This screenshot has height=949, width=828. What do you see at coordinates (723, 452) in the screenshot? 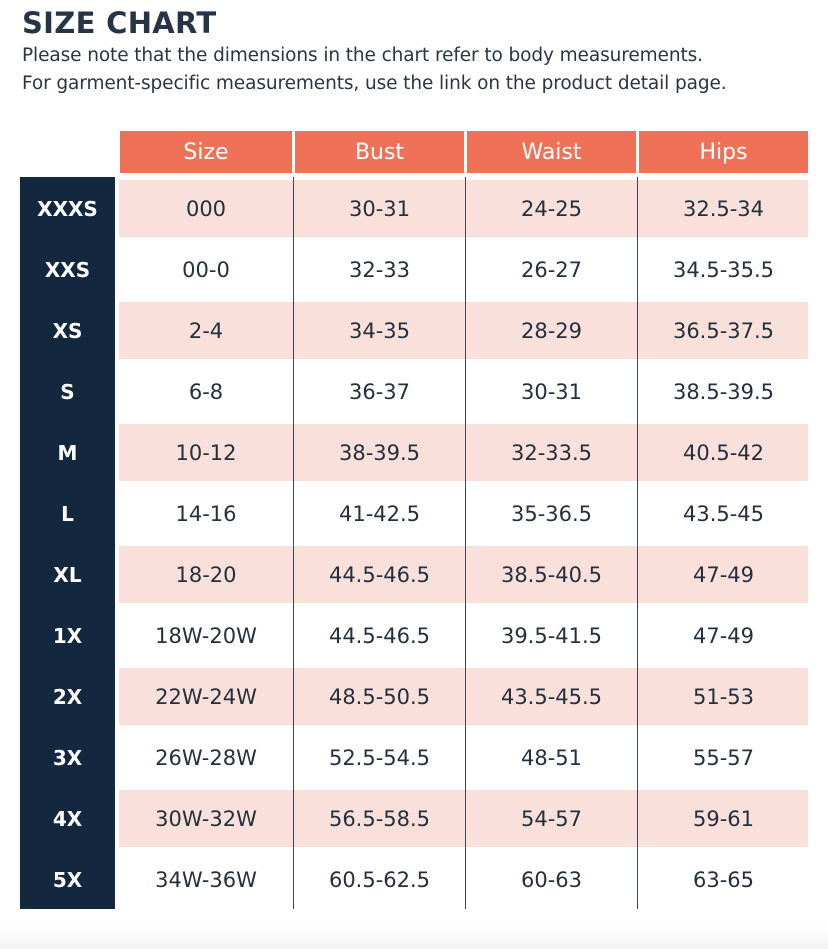
I see `table-cell-hips: 40.5-42` at bounding box center [723, 452].